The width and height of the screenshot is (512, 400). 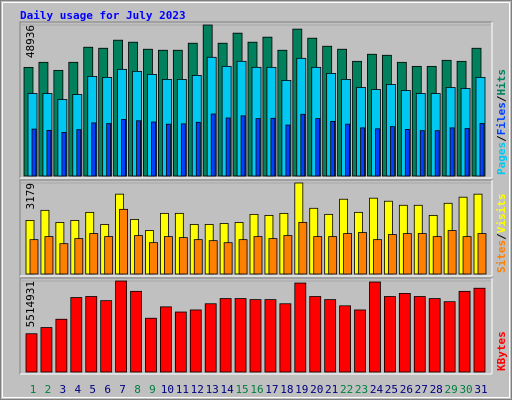 I want to click on x-tick-label: 31, so click(x=480, y=389).